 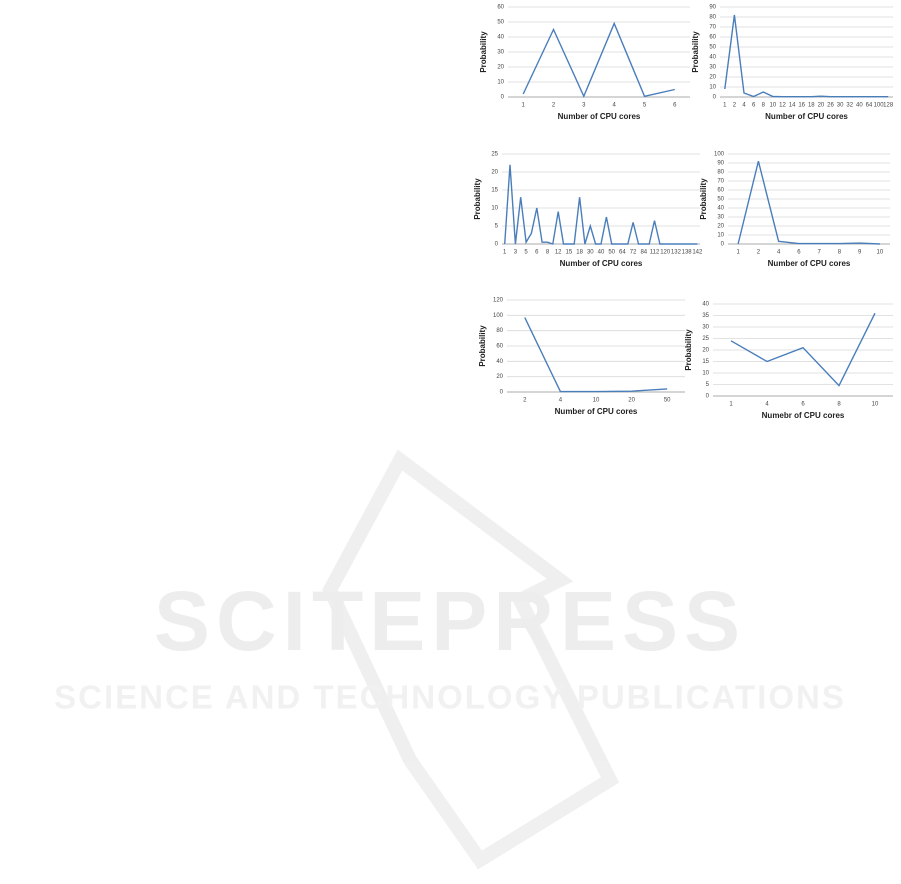 What do you see at coordinates (611, 253) in the screenshot?
I see `x-tick-label: 50` at bounding box center [611, 253].